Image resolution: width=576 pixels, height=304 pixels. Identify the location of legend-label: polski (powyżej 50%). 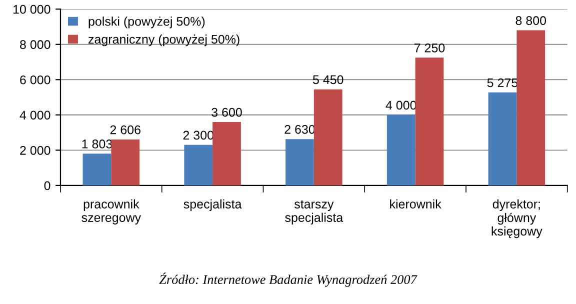
(146, 22).